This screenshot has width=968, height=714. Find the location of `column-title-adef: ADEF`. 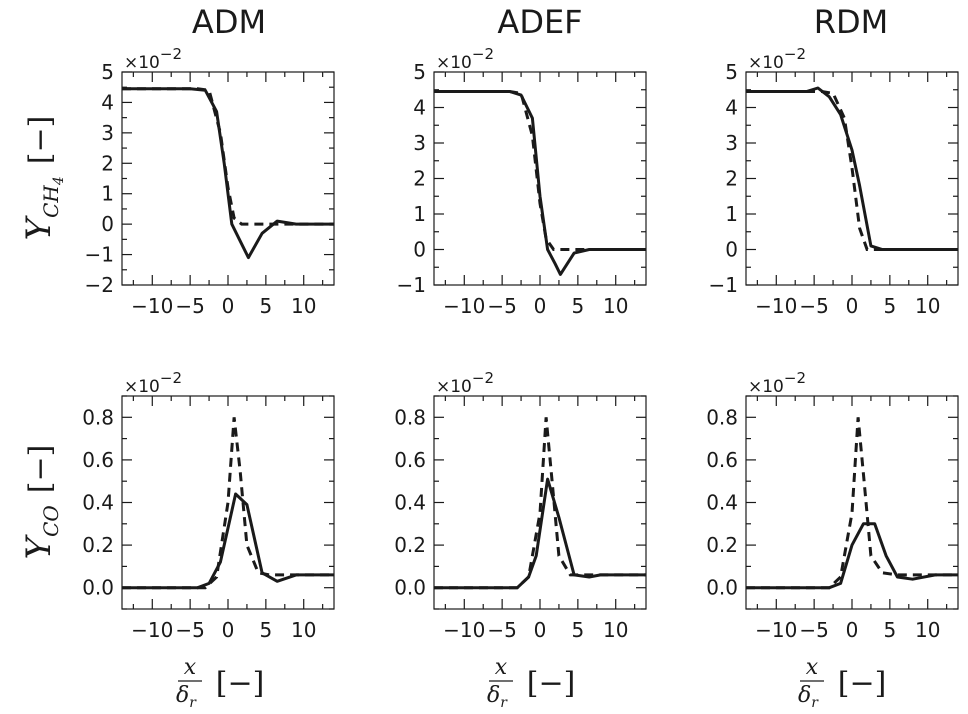

column-title-adef: ADEF is located at coordinates (539, 22).